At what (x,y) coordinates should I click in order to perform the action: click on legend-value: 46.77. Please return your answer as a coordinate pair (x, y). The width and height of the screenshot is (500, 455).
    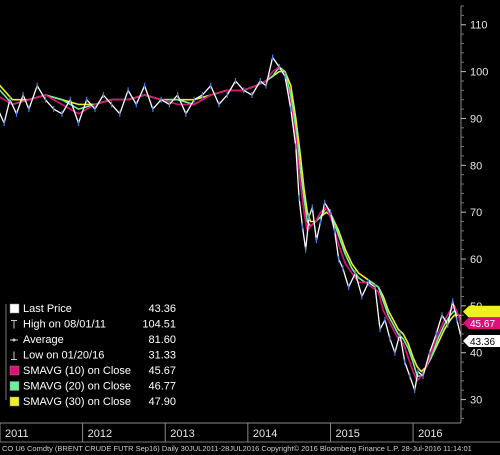
    Looking at the image, I should click on (162, 387).